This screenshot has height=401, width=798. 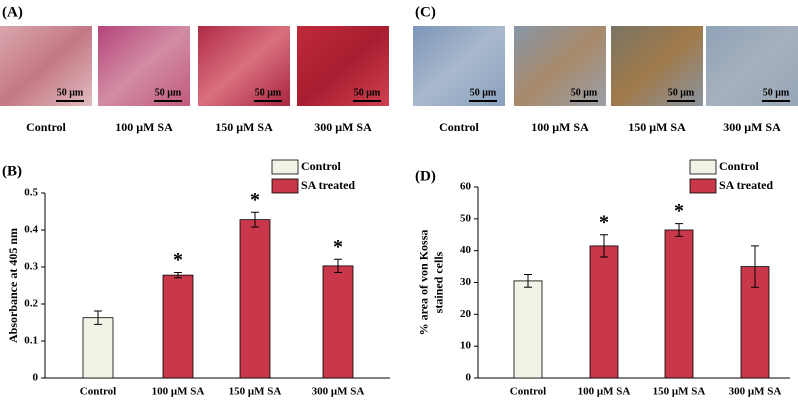 What do you see at coordinates (466, 187) in the screenshot?
I see `y-tick-label: 60` at bounding box center [466, 187].